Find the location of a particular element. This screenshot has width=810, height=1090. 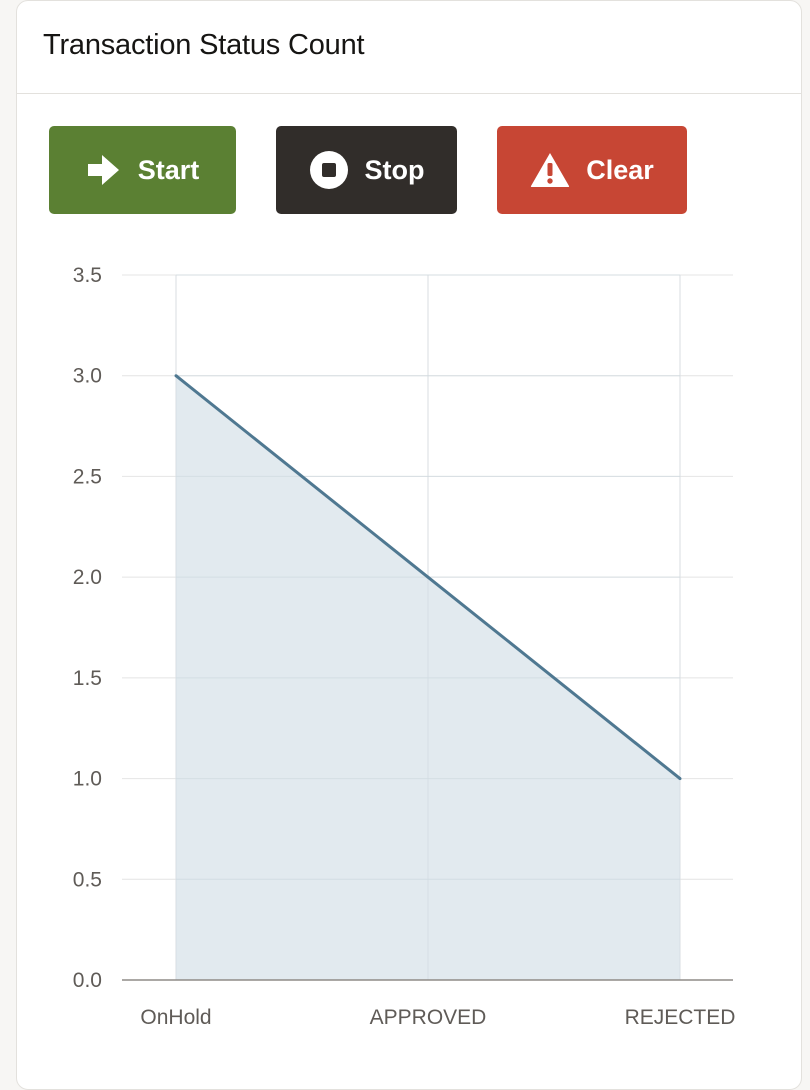

card-title: Transaction Status Count is located at coordinates (204, 45).